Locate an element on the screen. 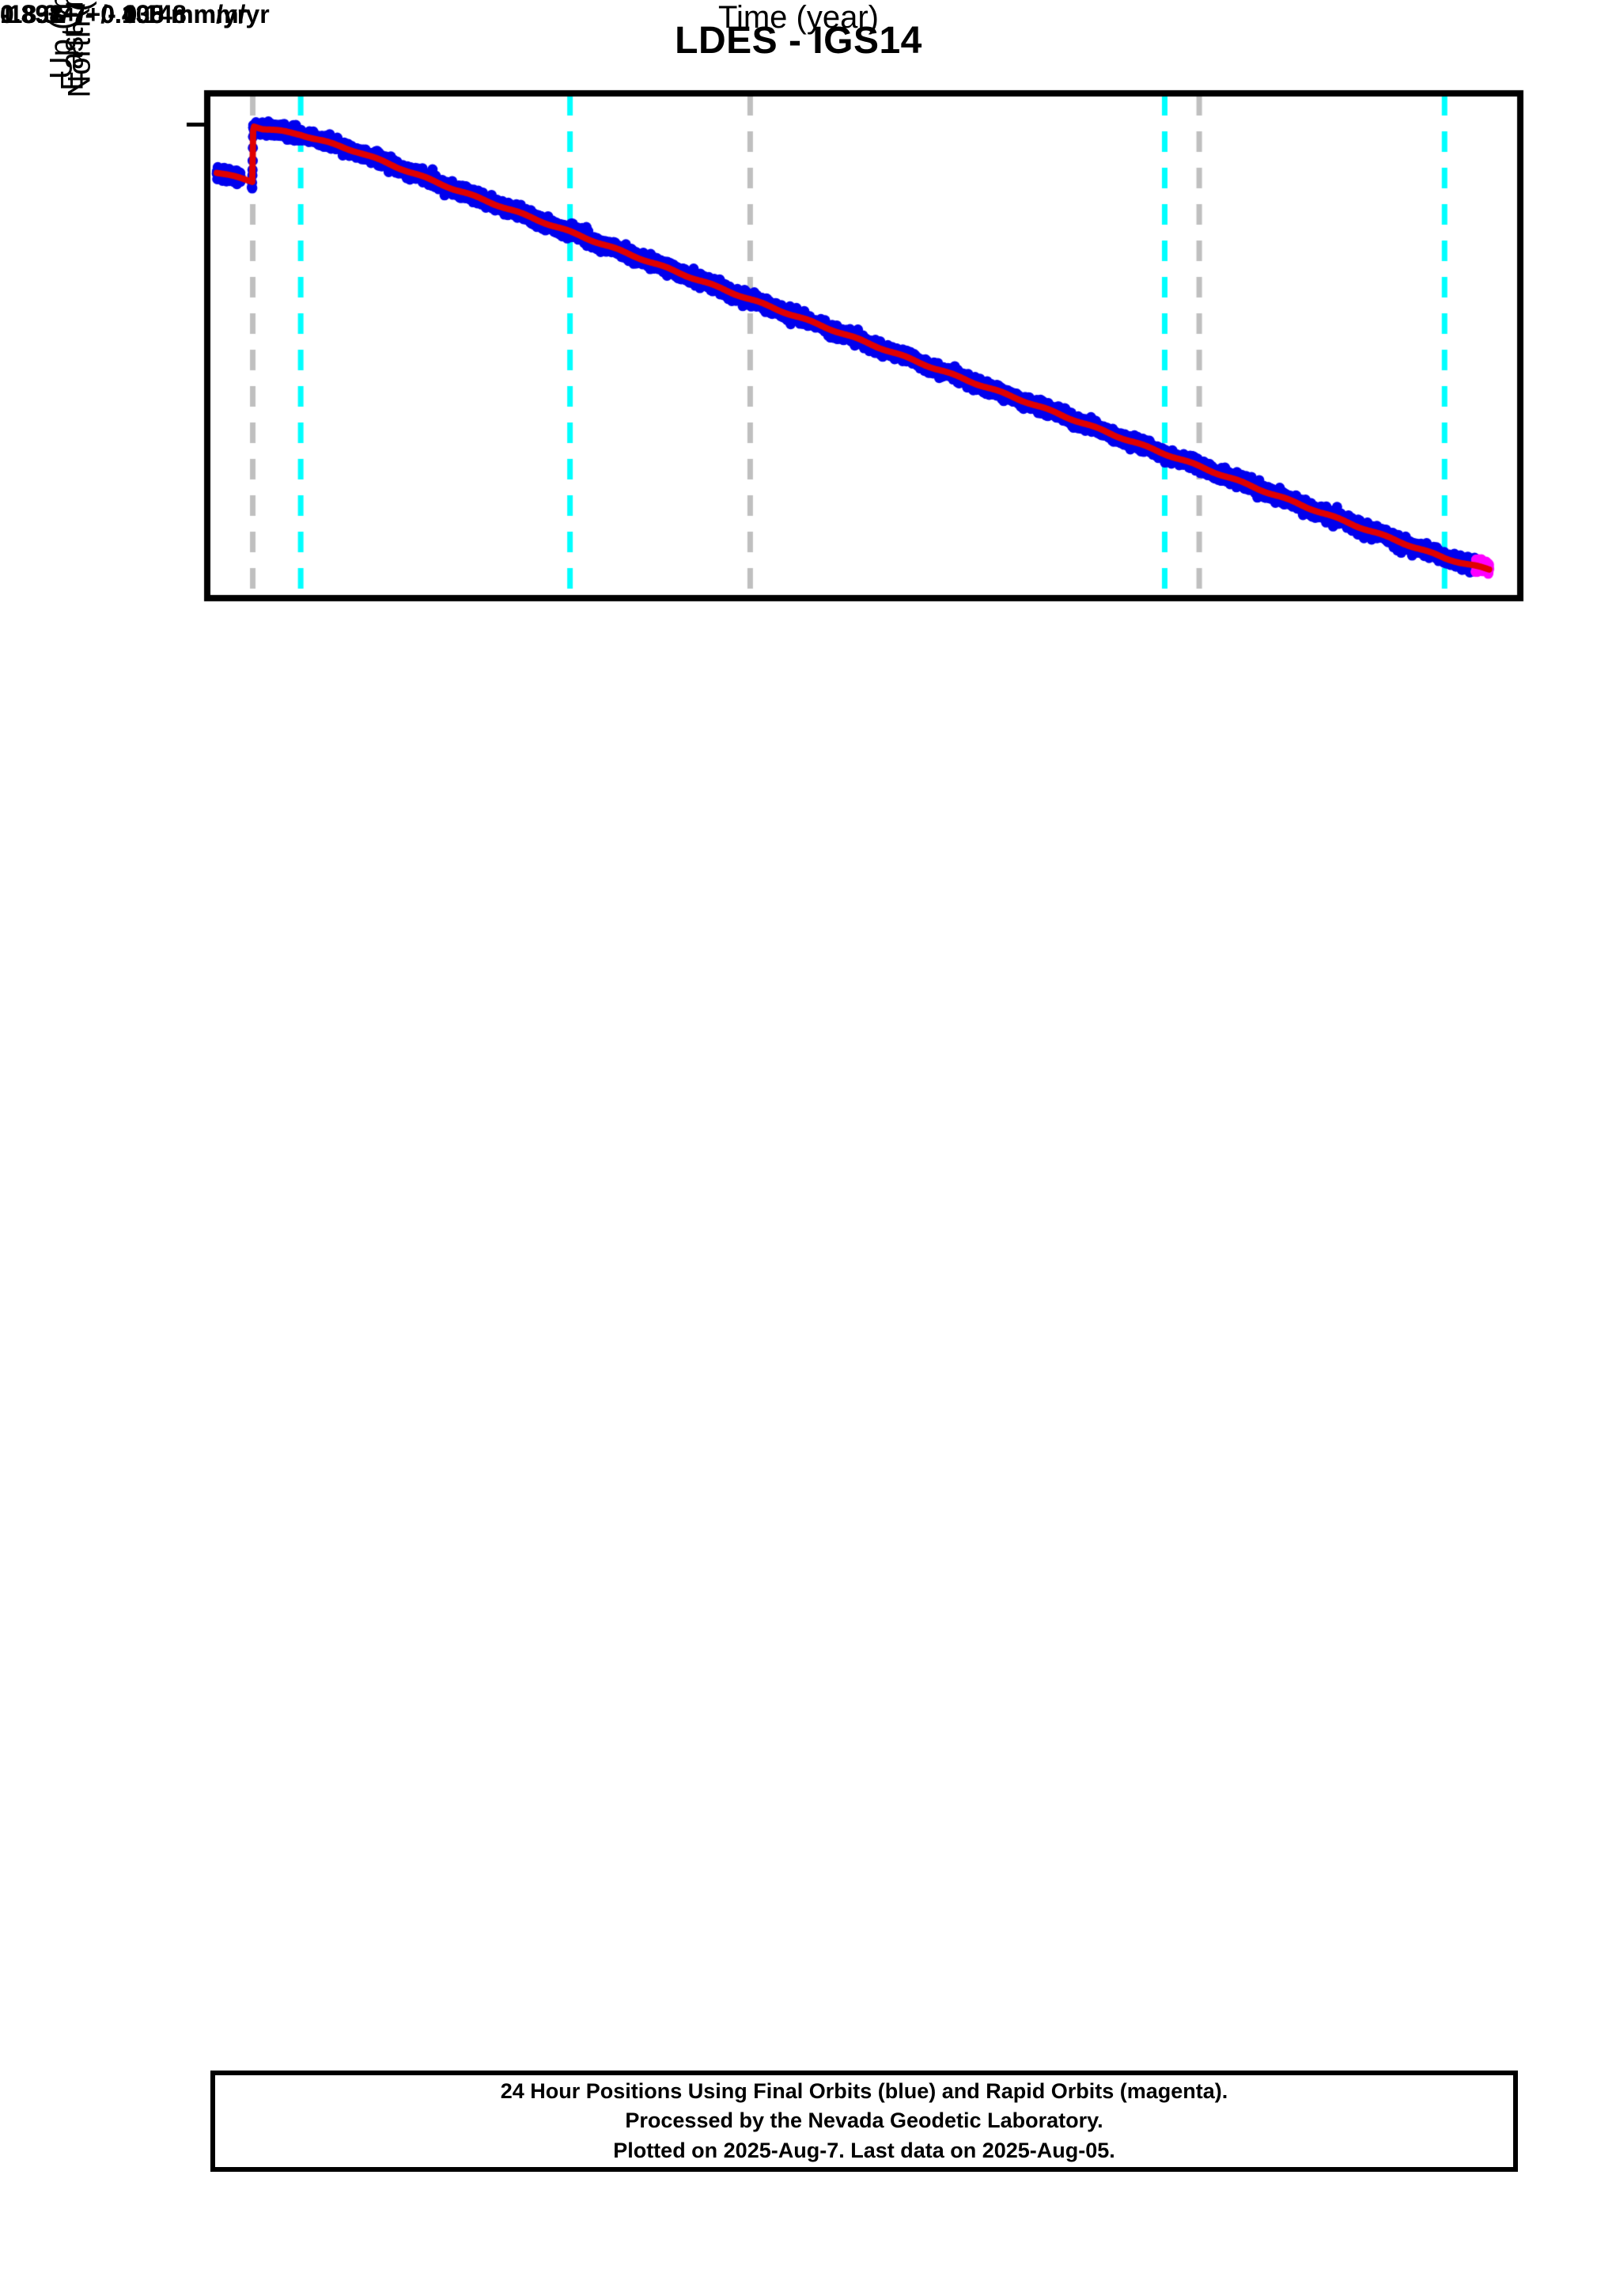 This screenshot has height=2296, width=1597. rate-annotation-up: 1.898+/- 0.405 mm/yr is located at coordinates (124, 14).